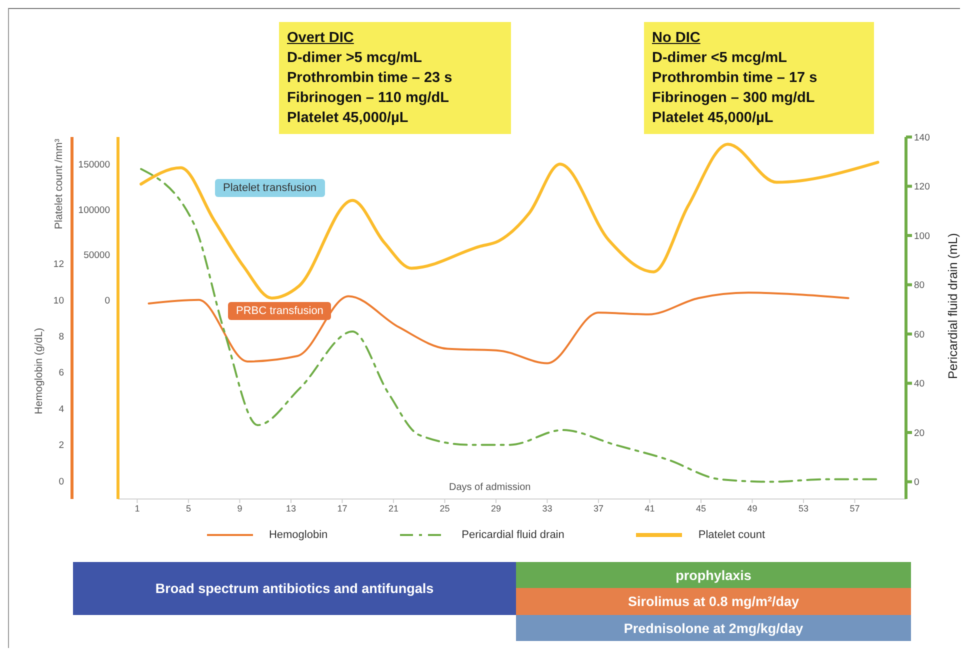 This screenshot has width=964, height=654. I want to click on legend-label: Hemoglobin, so click(298, 535).